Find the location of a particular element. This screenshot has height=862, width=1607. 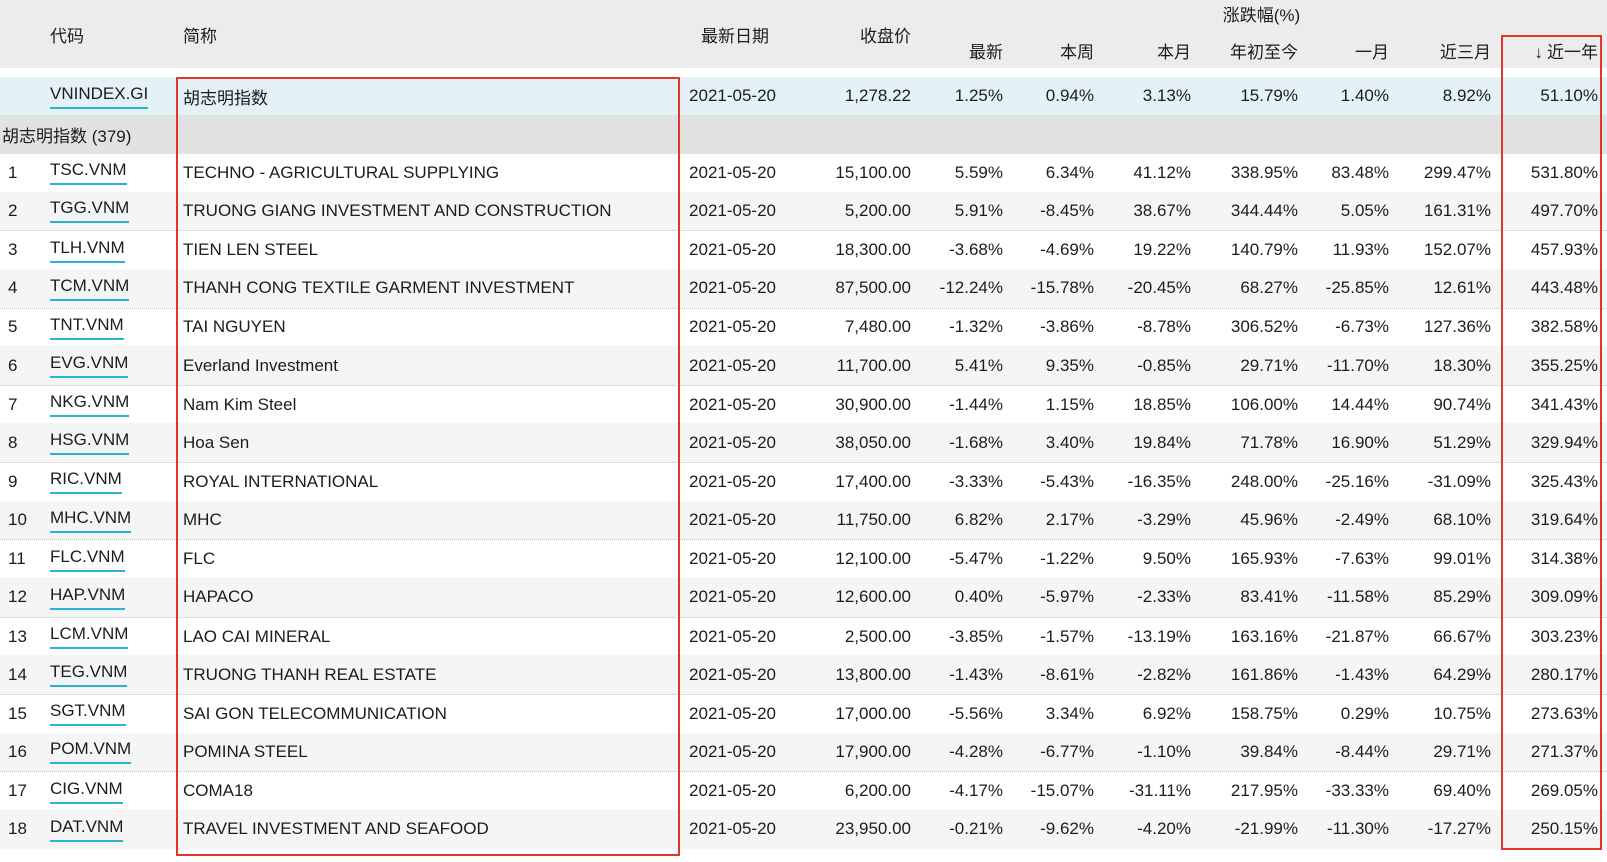

stock-code-link: HAP.VNM is located at coordinates (88, 597).